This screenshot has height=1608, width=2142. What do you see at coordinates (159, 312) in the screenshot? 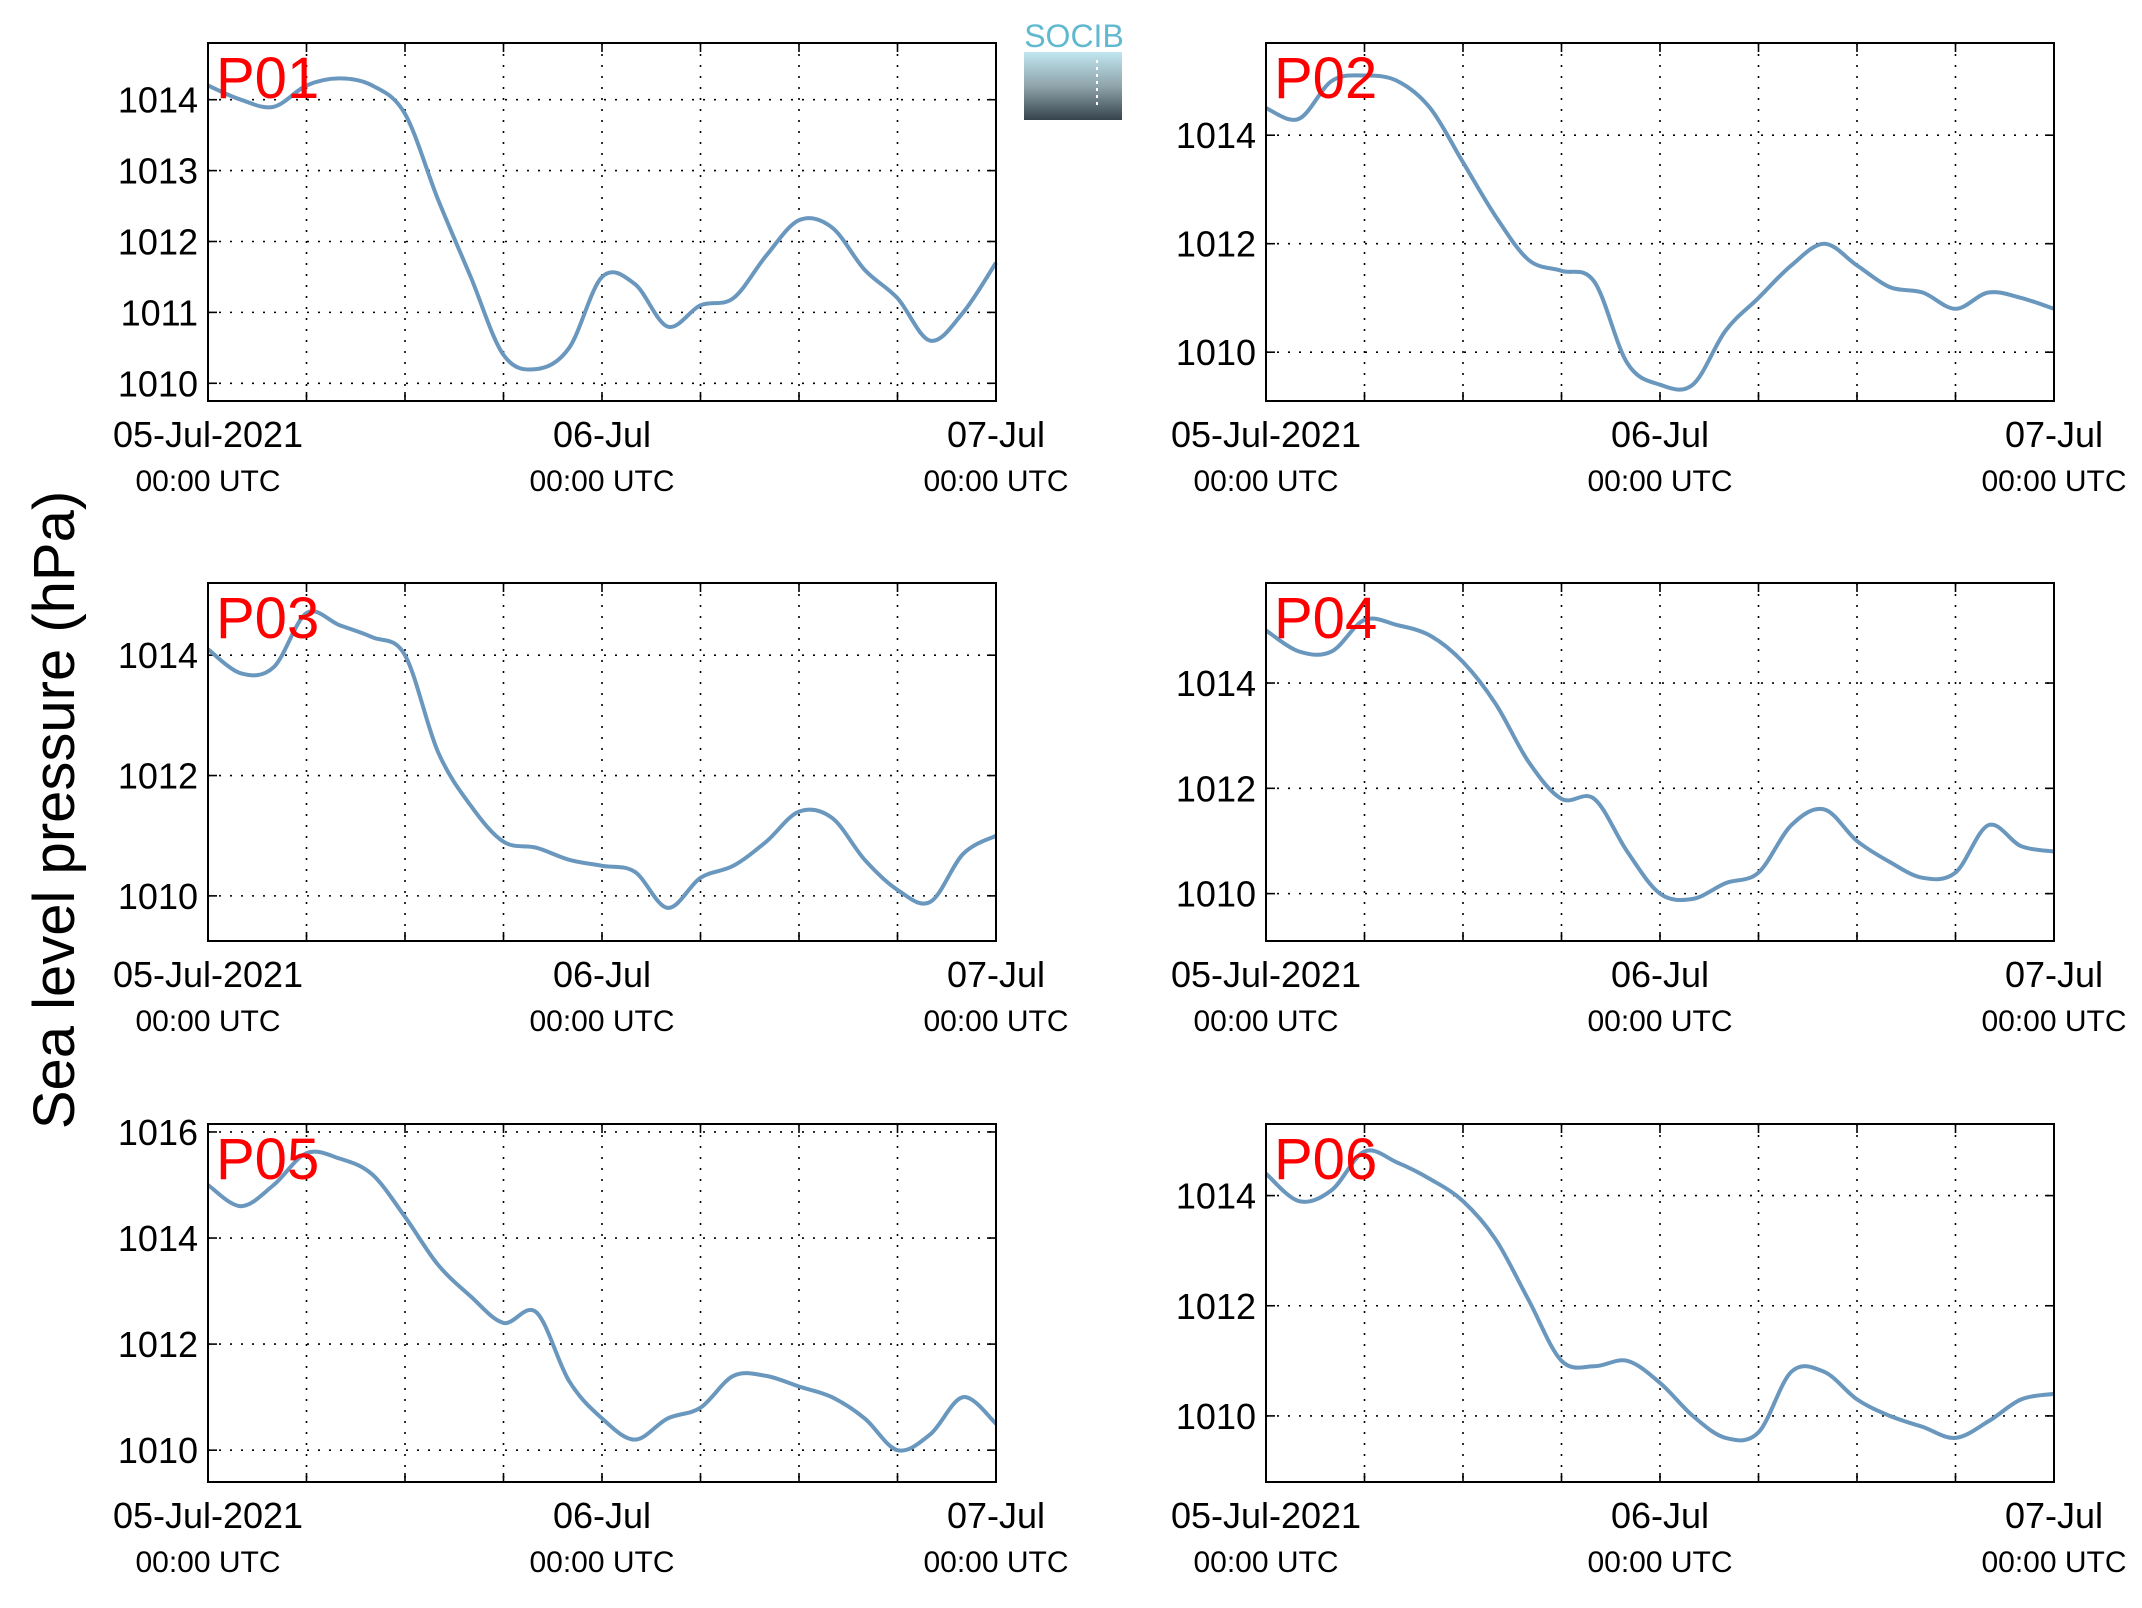
I see `y-tick-label: 1011` at bounding box center [159, 312].